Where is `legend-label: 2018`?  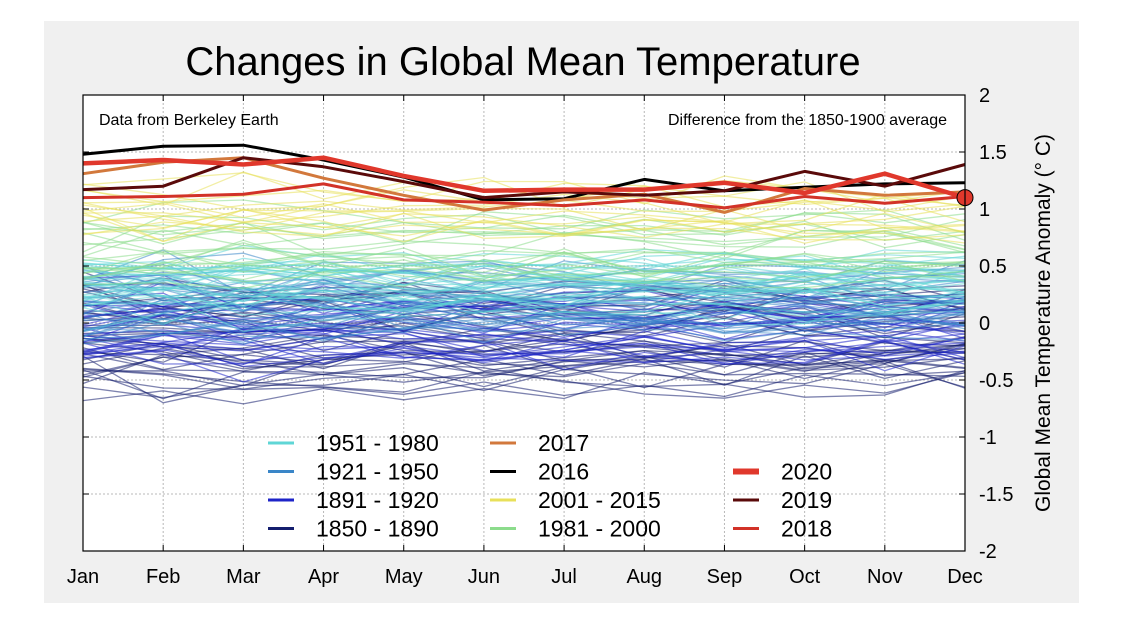
legend-label: 2018 is located at coordinates (806, 529).